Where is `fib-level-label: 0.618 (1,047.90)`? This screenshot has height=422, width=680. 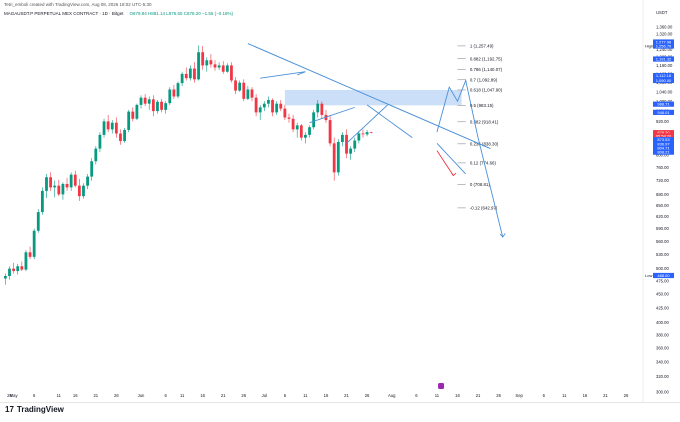 fib-level-label: 0.618 (1,047.90) is located at coordinates (486, 90).